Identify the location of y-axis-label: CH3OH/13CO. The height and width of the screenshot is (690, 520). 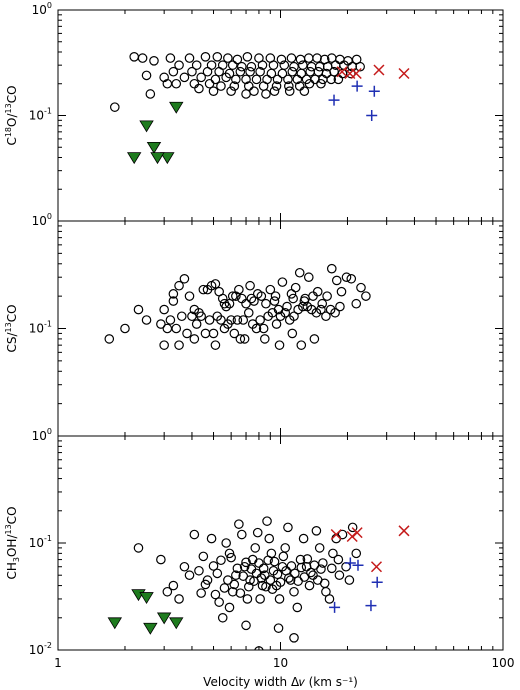
(12, 542).